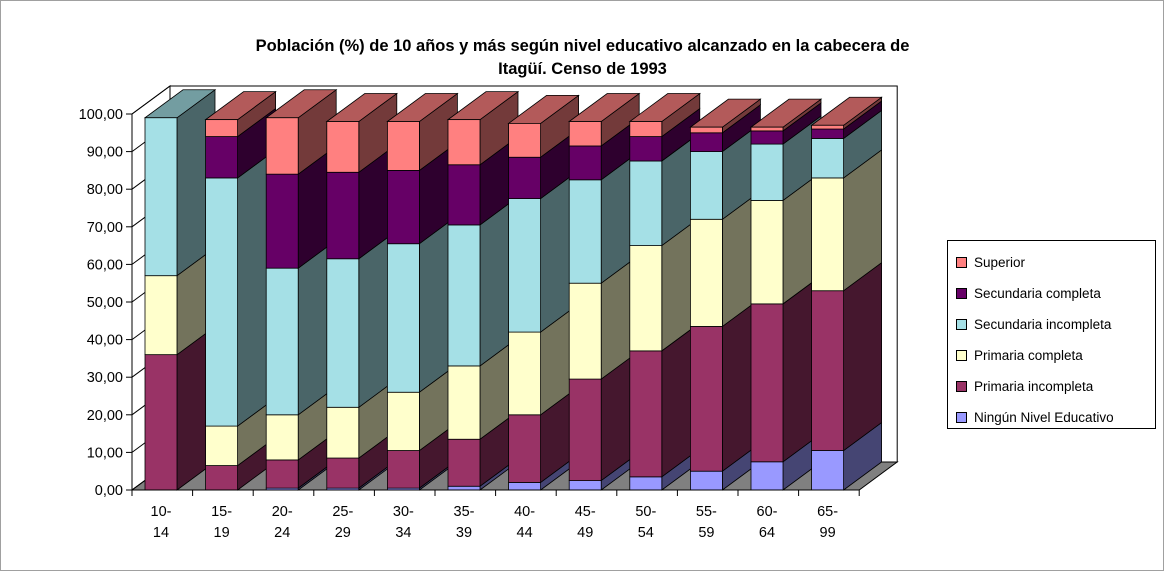 This screenshot has width=1165, height=572. Describe the element at coordinates (151, 100) in the screenshot. I see `y-gridline-side` at that location.